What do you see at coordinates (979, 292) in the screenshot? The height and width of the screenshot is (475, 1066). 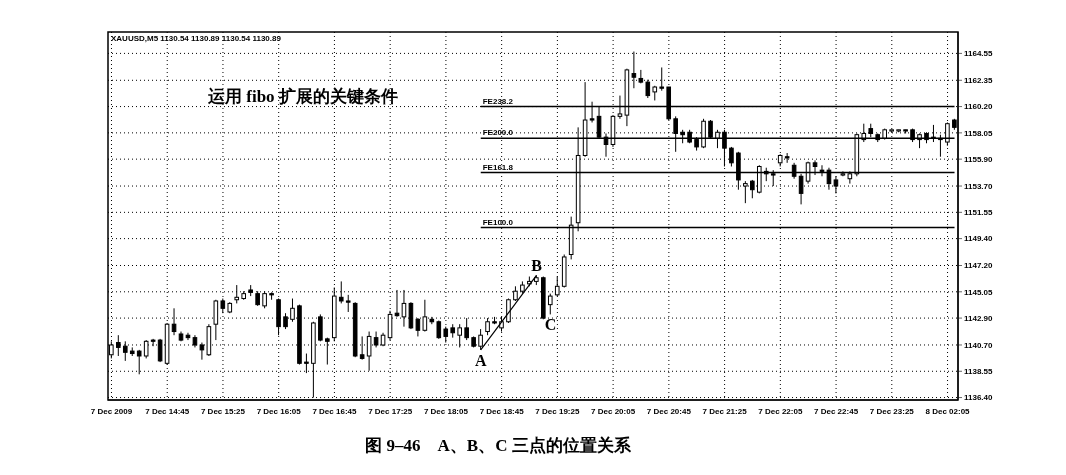 I see `y-tick-label: 1145.05` at bounding box center [979, 292].